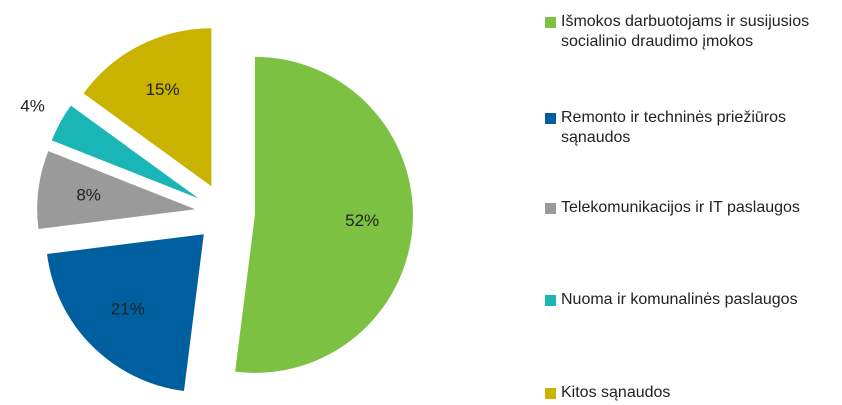 Image resolution: width=842 pixels, height=405 pixels. I want to click on legend-label: Nuoma ir komunalinės paslaugos, so click(679, 299).